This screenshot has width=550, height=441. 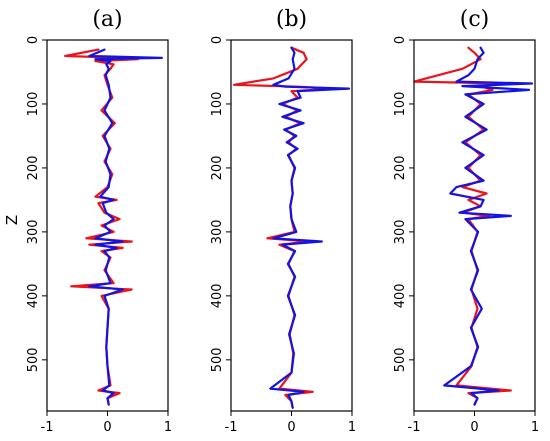 I want to click on traces, so click(x=113, y=227).